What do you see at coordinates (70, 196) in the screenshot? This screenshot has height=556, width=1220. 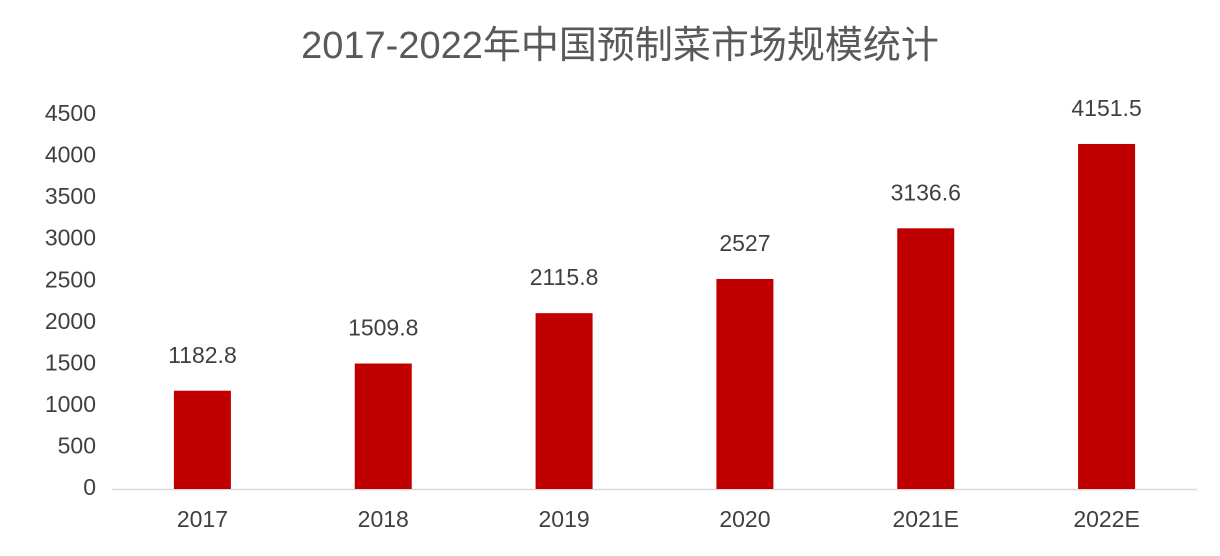 I see `y-tick-label: 3500` at bounding box center [70, 196].